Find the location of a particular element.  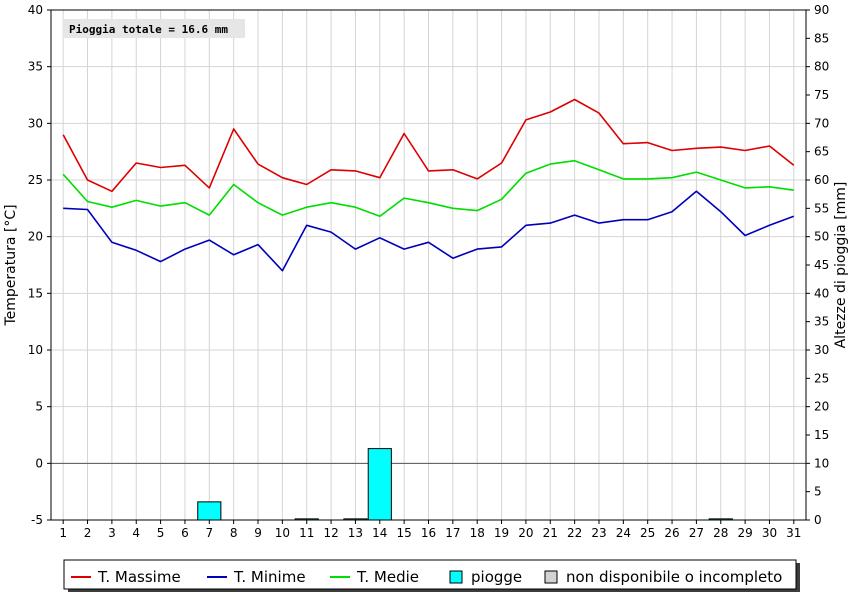

rain-total-note-box is located at coordinates (154, 28).